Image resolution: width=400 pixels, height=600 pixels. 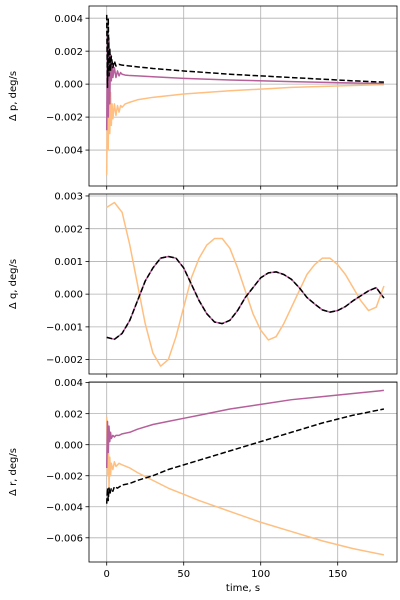 I want to click on y-tick-label-5: 0.003, so click(x=68, y=197).